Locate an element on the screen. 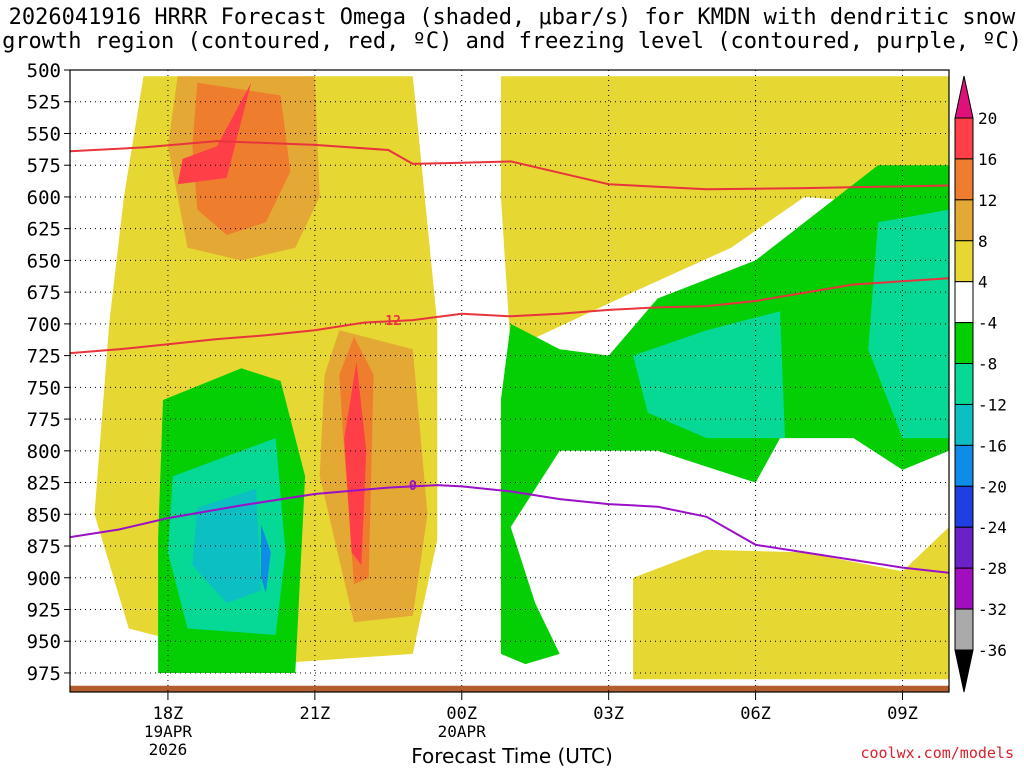  colorbar-label-10: -24 is located at coordinates (992, 527).